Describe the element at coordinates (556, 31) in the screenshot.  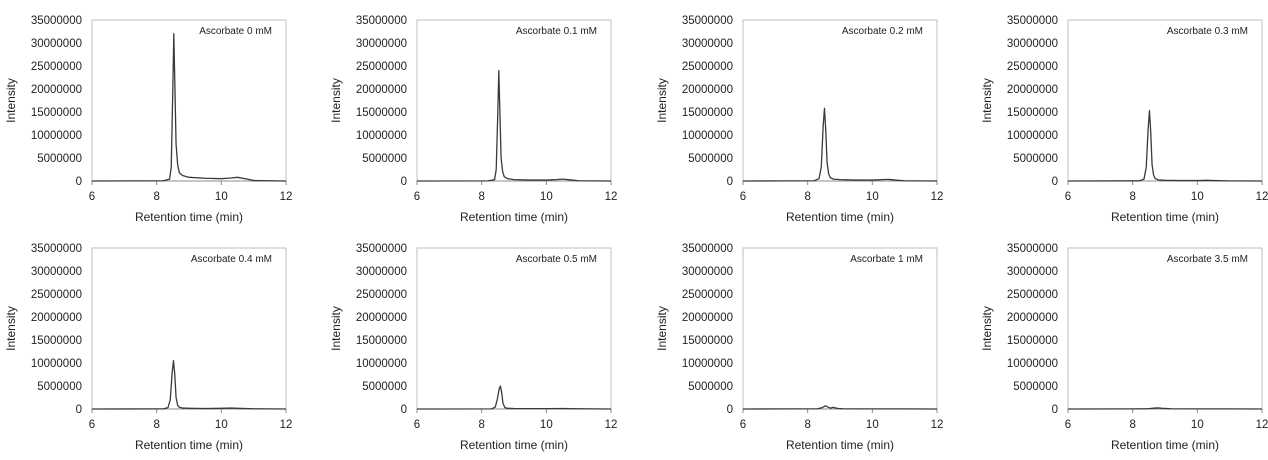
I see `condition-annotation: Ascorbate 0.1 mM` at that location.